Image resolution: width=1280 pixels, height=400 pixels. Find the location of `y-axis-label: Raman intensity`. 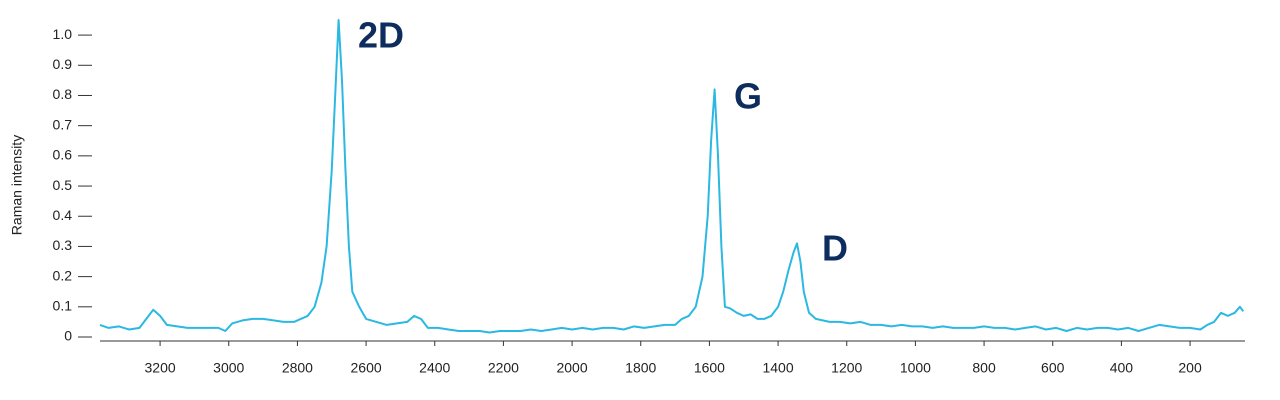

y-axis-label: Raman intensity is located at coordinates (17, 185).